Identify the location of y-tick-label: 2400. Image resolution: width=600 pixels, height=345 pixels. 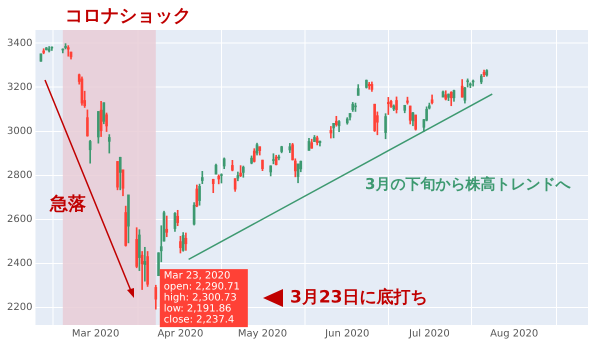
(19, 263).